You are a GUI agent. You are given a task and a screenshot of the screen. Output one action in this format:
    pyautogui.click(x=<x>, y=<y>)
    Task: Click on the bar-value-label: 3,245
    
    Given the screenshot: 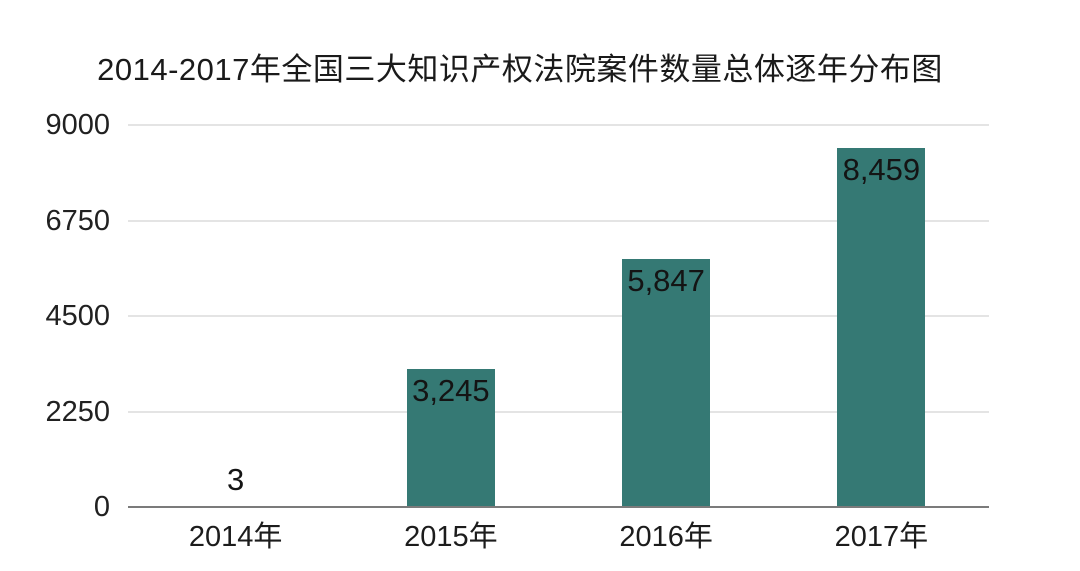 What is the action you would take?
    pyautogui.click(x=451, y=391)
    